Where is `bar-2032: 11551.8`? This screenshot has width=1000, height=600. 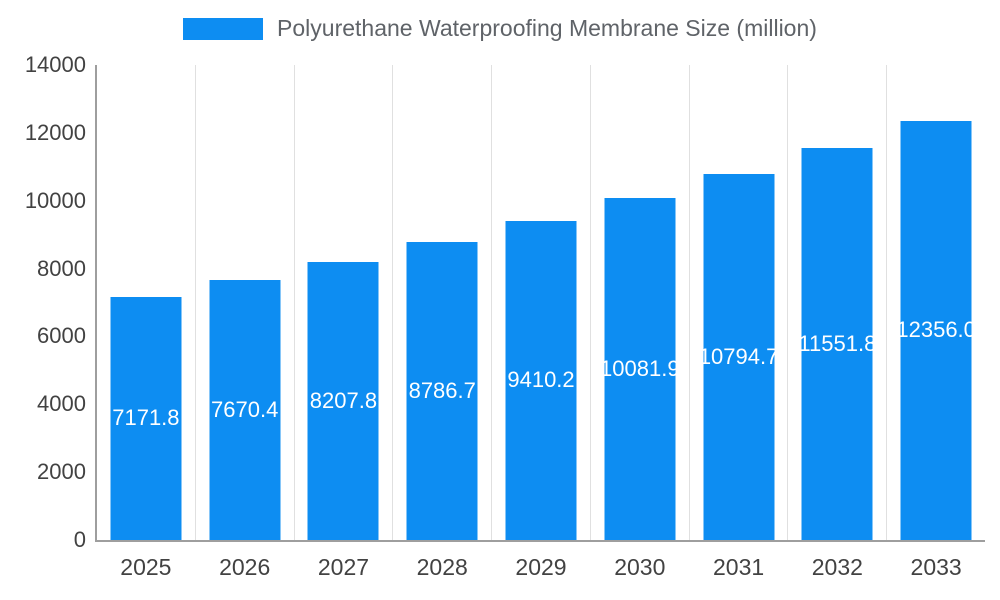
bar-2032: 11551.8 is located at coordinates (837, 344).